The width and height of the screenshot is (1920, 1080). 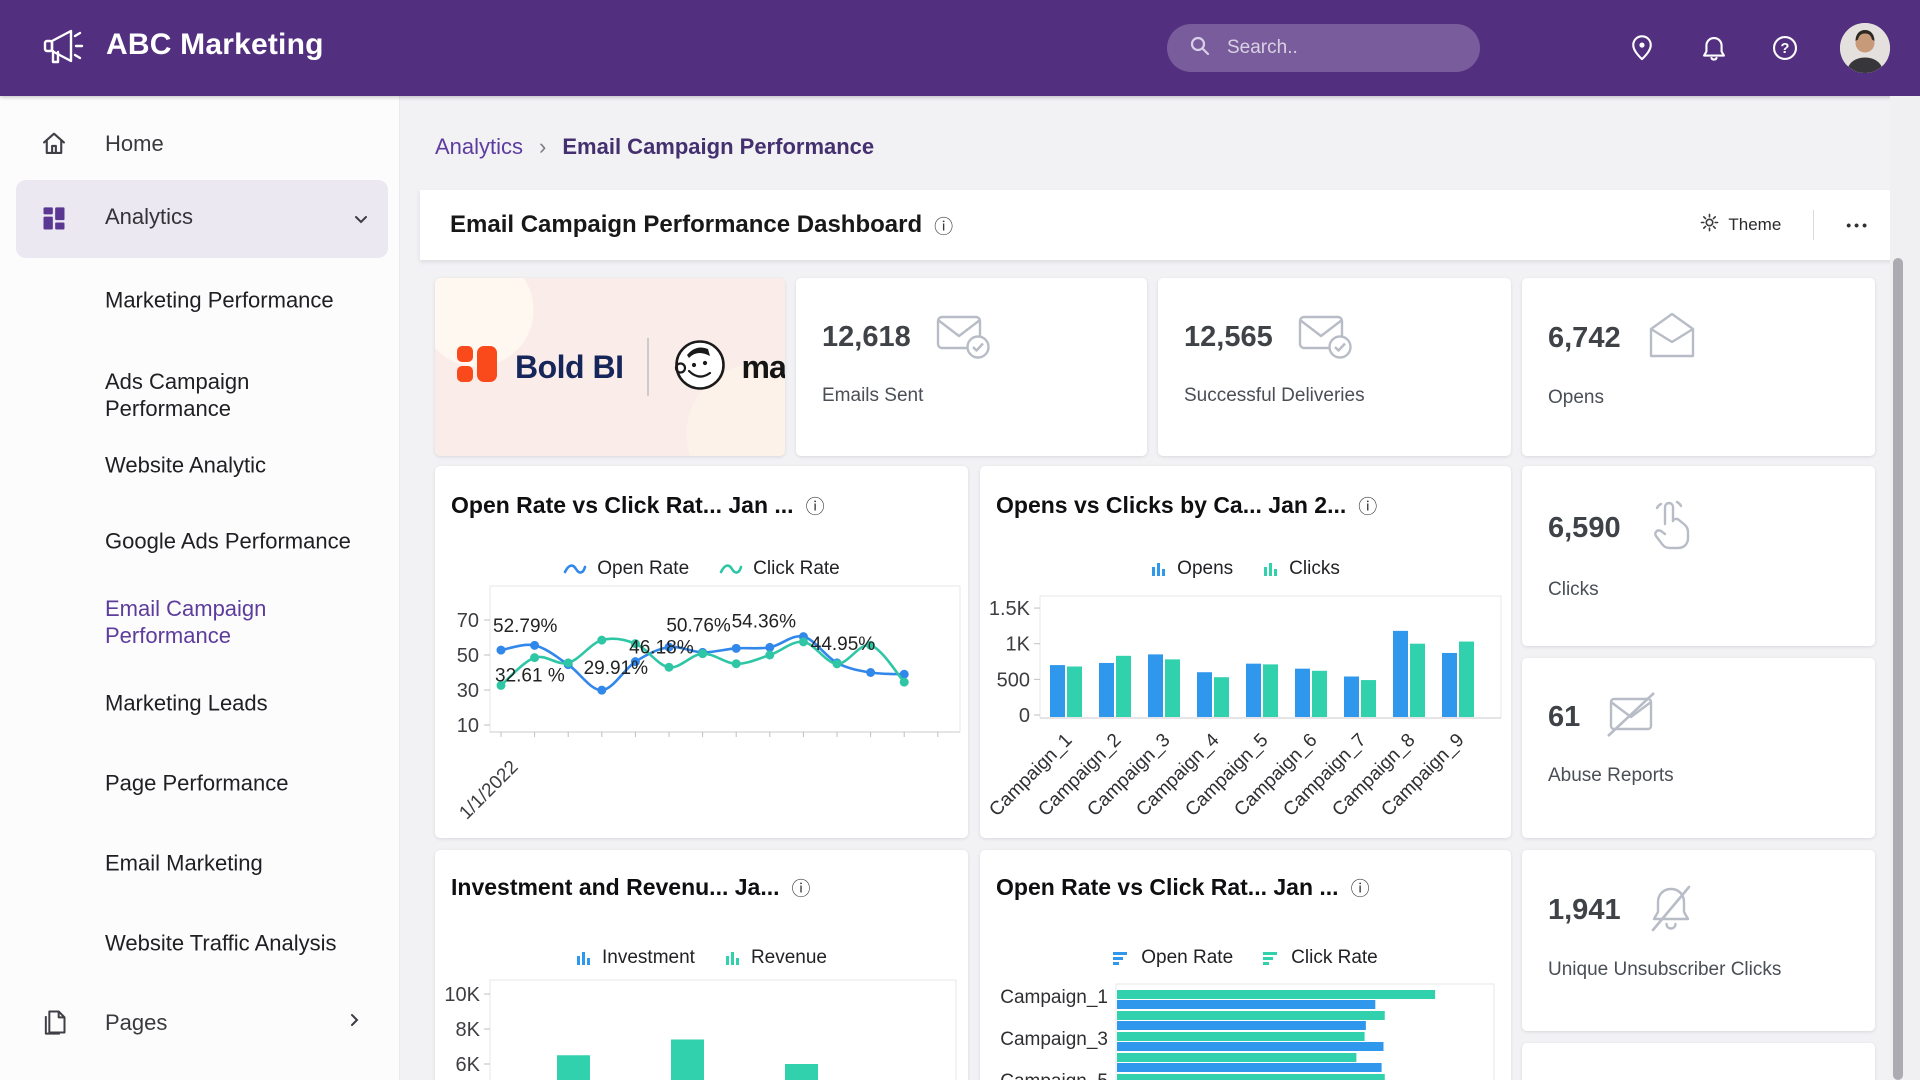 What do you see at coordinates (136, 1022) in the screenshot?
I see `sidebar-item-label: Pages` at bounding box center [136, 1022].